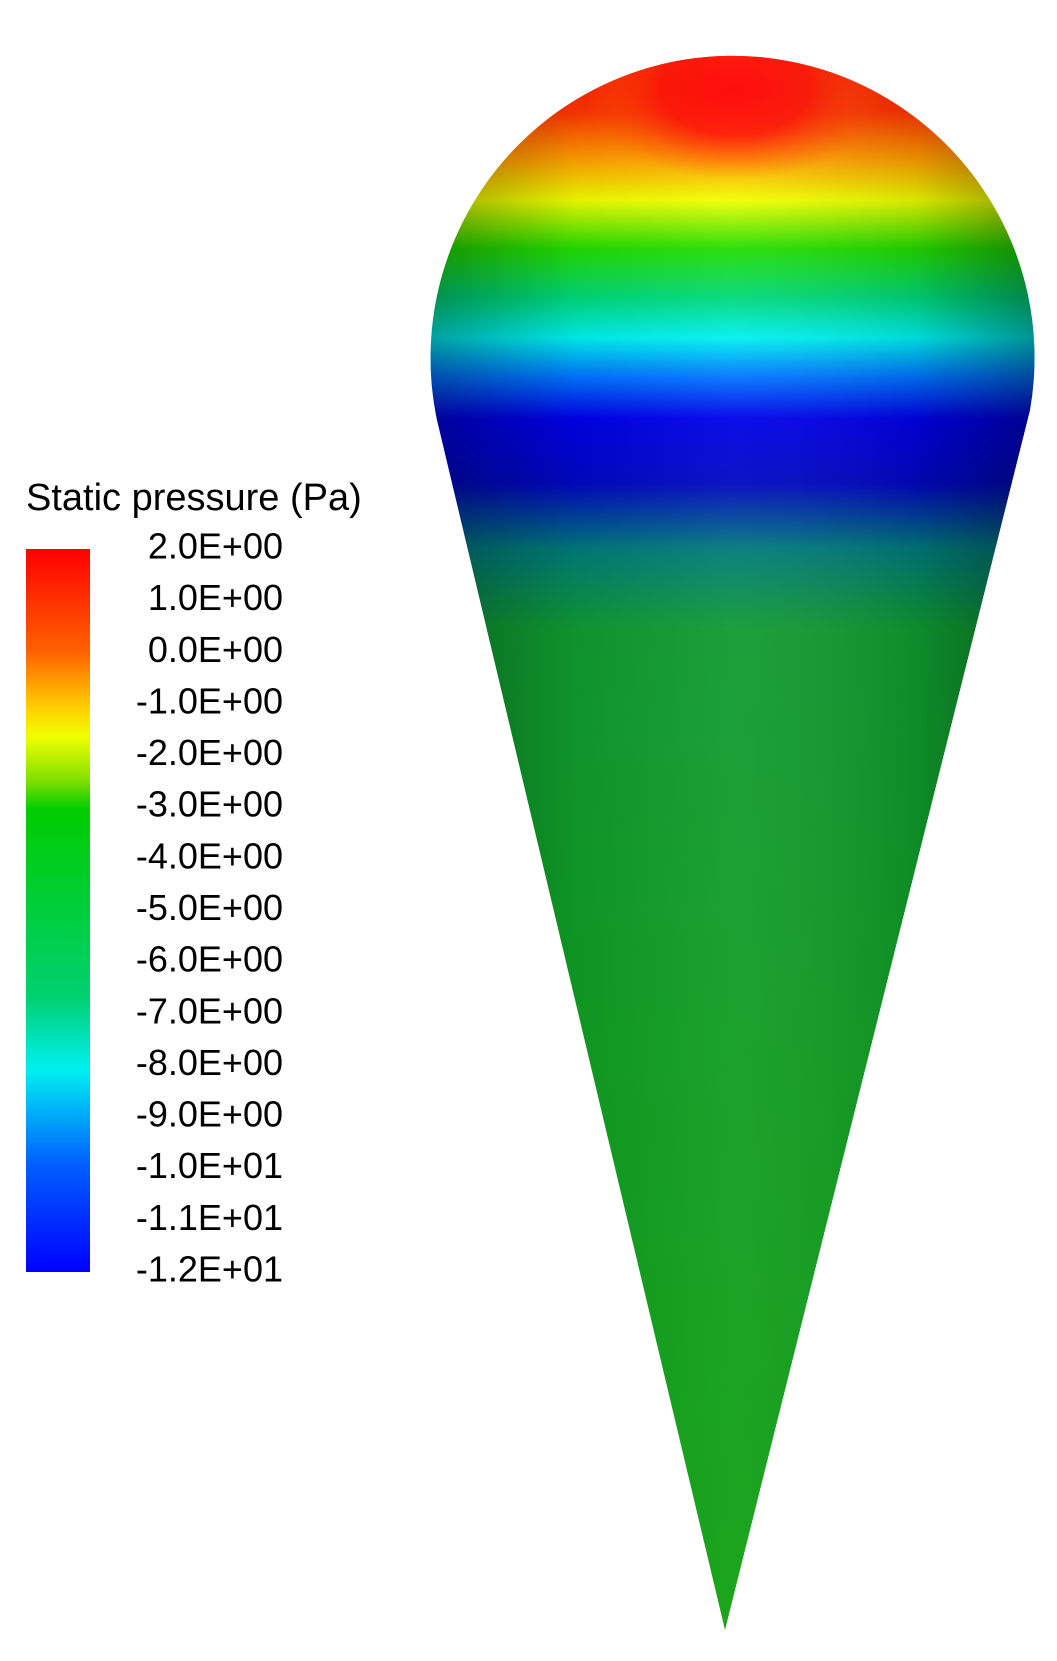  Describe the element at coordinates (209, 1217) in the screenshot. I see `legend-label: -1.1E+01` at that location.